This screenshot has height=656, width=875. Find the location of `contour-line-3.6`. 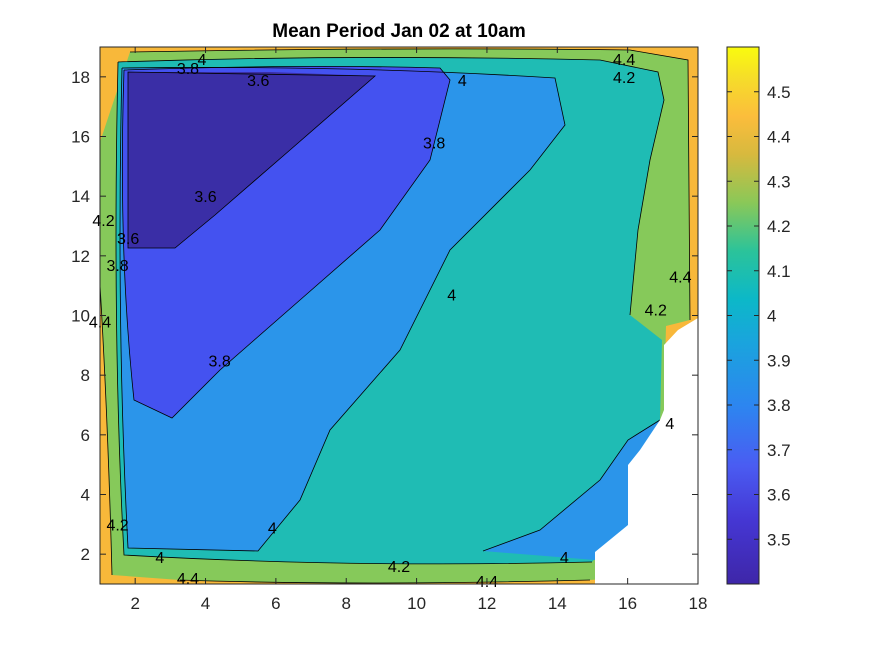

contour-line-3.6 is located at coordinates (252, 160).